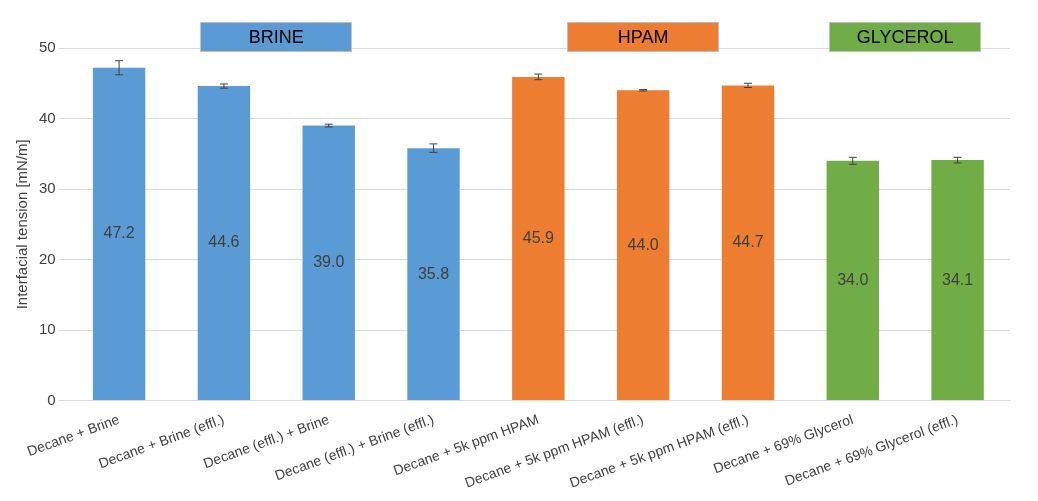 The image size is (1038, 501). Describe the element at coordinates (643, 37) in the screenshot. I see `group-tag: HPAM` at that location.